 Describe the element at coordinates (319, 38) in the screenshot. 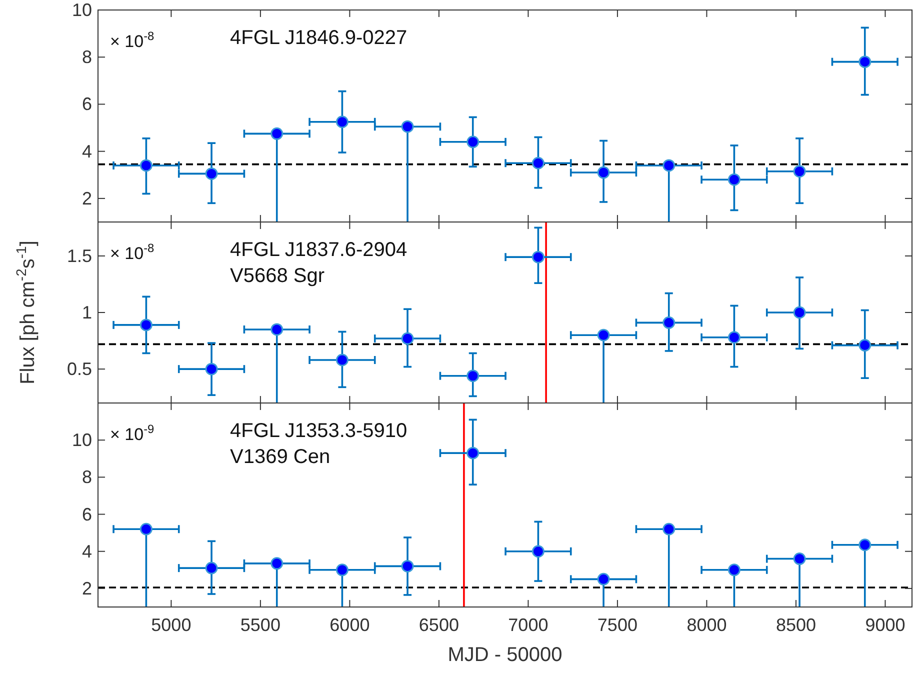

I see `annotation: 4FGL J1846.9-0227` at that location.